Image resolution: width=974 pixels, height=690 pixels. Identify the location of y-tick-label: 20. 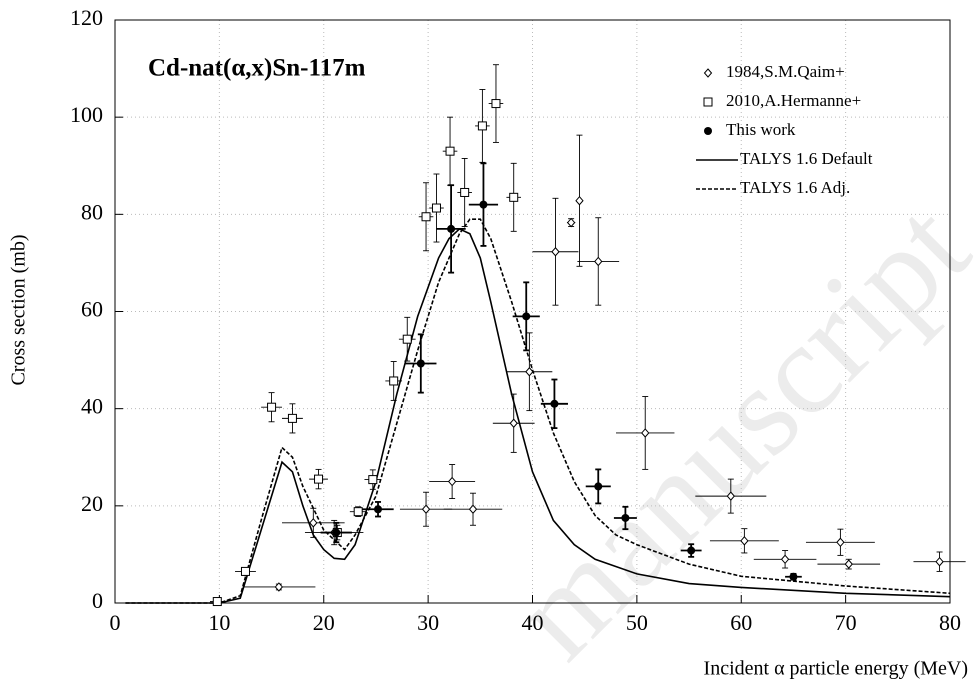
(92, 503).